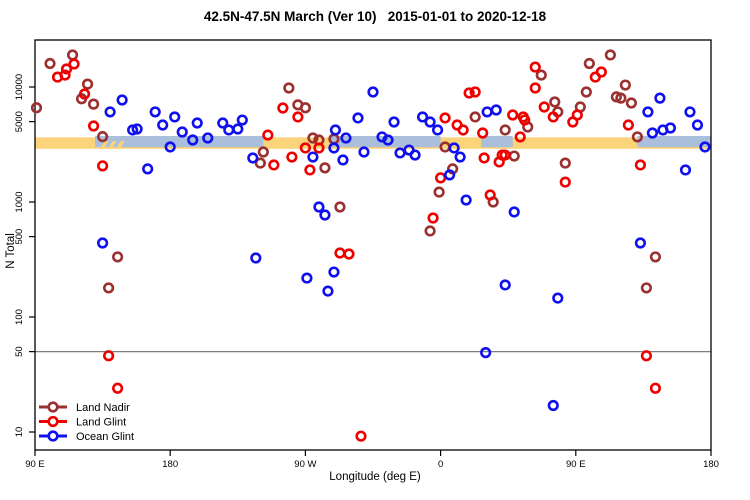 This screenshot has width=750, height=500. Describe the element at coordinates (305, 464) in the screenshot. I see `x-tick-label: 90 W` at that location.